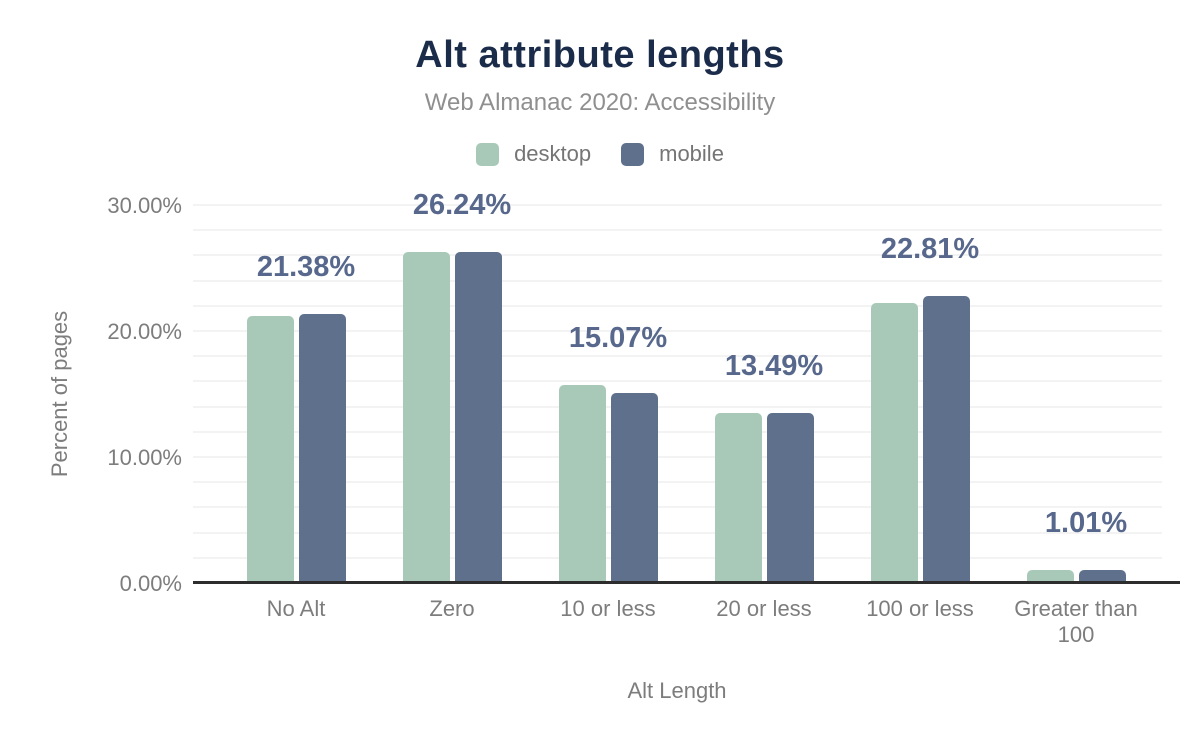 The height and width of the screenshot is (742, 1200). Describe the element at coordinates (553, 153) in the screenshot. I see `legend-label-desktop: desktop` at that location.